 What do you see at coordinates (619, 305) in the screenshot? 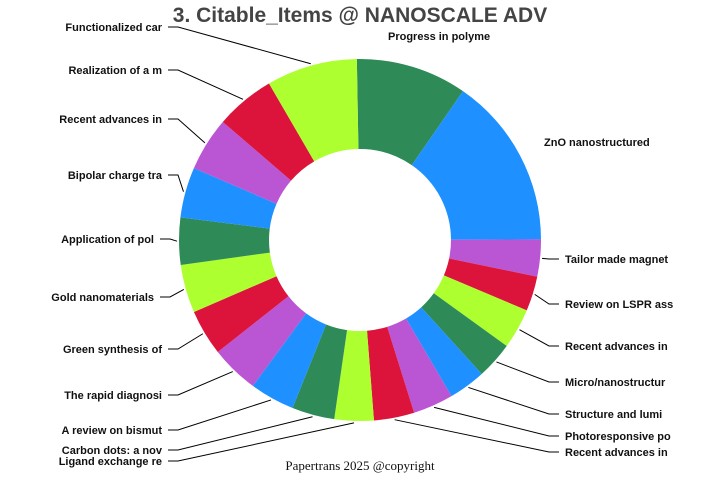
I see `slice-label: Review on LSPR ass` at bounding box center [619, 305].